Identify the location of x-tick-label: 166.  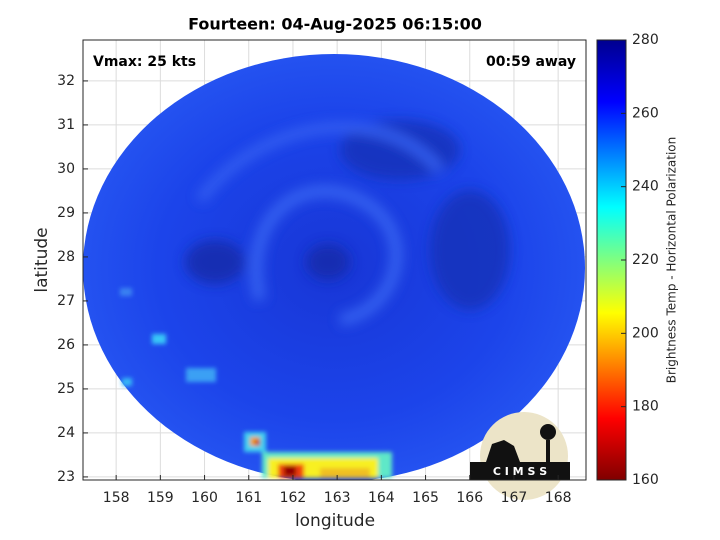
(469, 498).